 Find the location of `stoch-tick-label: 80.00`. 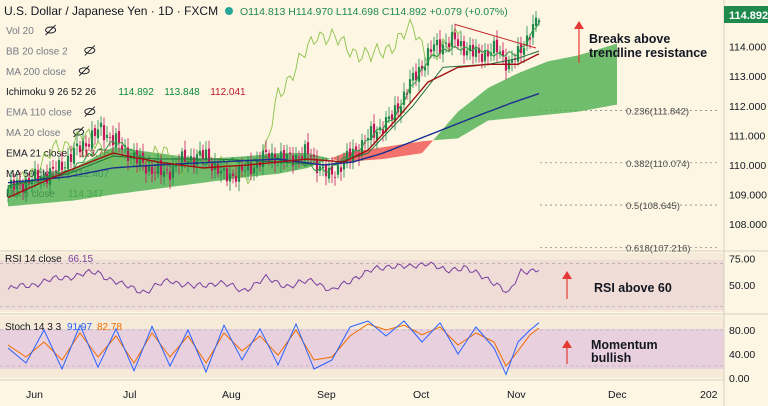

stoch-tick-label: 80.00 is located at coordinates (742, 331).